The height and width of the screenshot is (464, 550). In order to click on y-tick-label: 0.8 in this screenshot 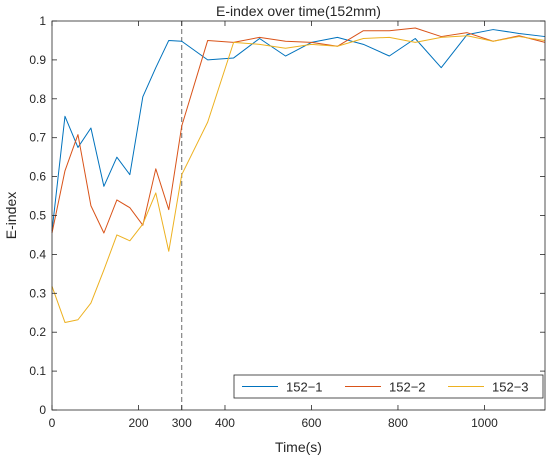, I will do `click(37, 99)`.